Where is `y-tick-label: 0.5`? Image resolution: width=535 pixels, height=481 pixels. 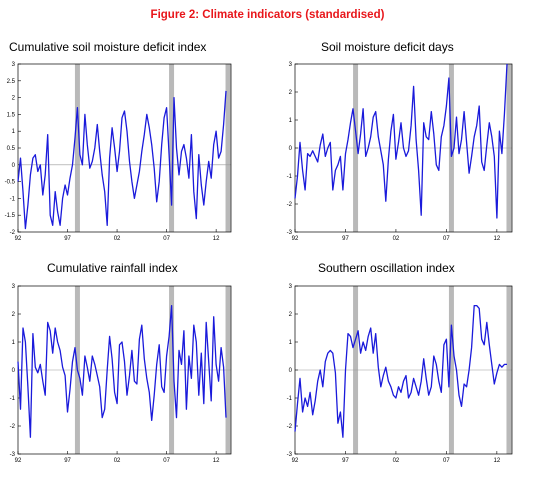 y-tick-label: 0.5 is located at coordinates (11, 149).